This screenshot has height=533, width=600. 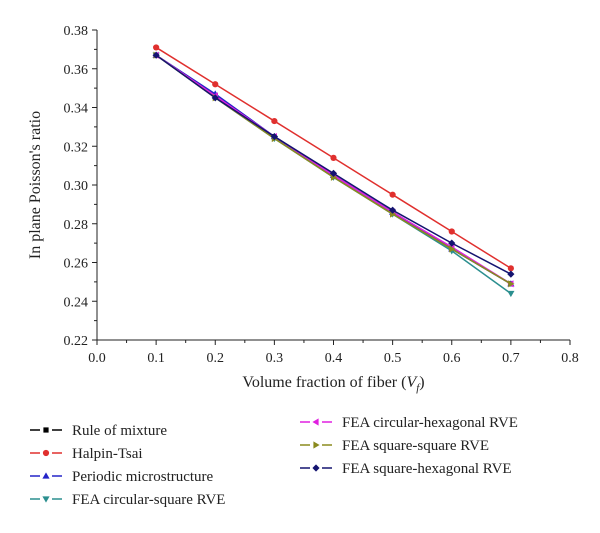 What do you see at coordinates (452, 358) in the screenshot?
I see `x-tick-label: 0.6` at bounding box center [452, 358].